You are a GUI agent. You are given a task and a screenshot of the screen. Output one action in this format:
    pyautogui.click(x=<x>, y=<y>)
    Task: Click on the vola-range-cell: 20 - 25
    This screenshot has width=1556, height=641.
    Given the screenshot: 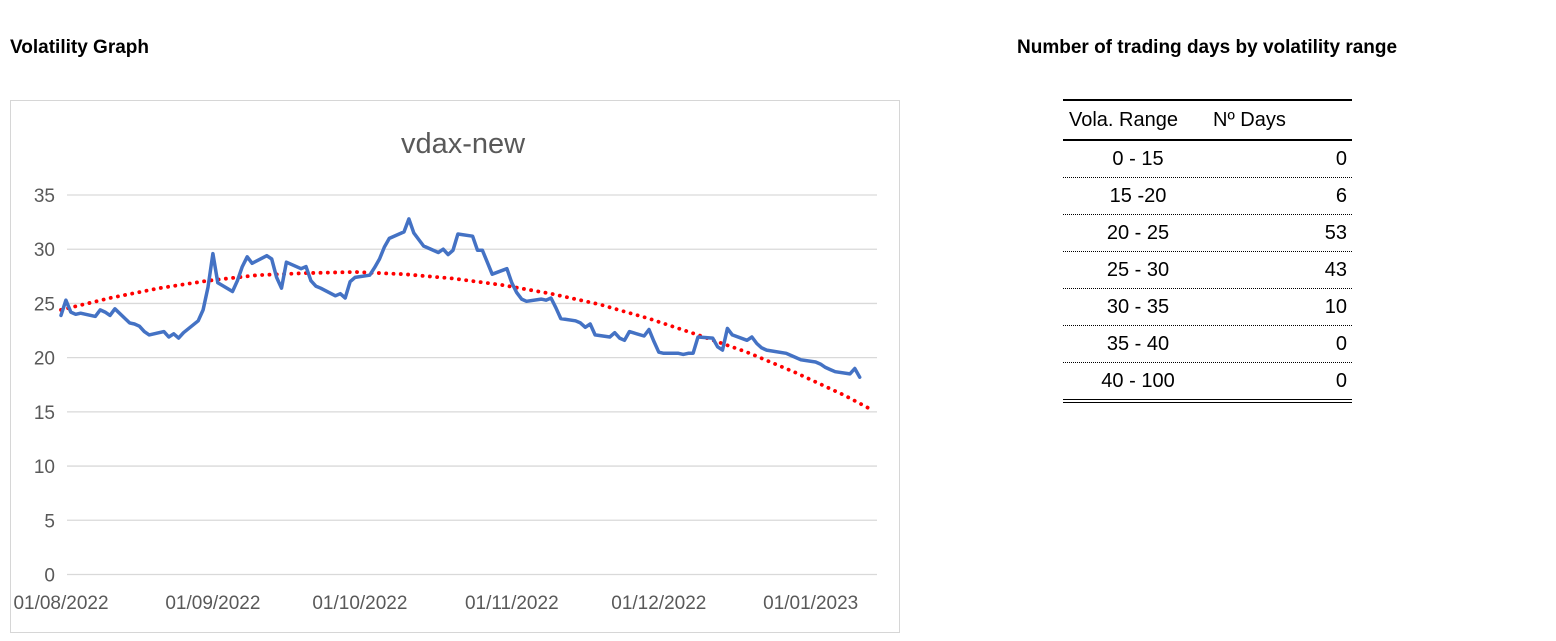 What is the action you would take?
    pyautogui.click(x=1138, y=232)
    